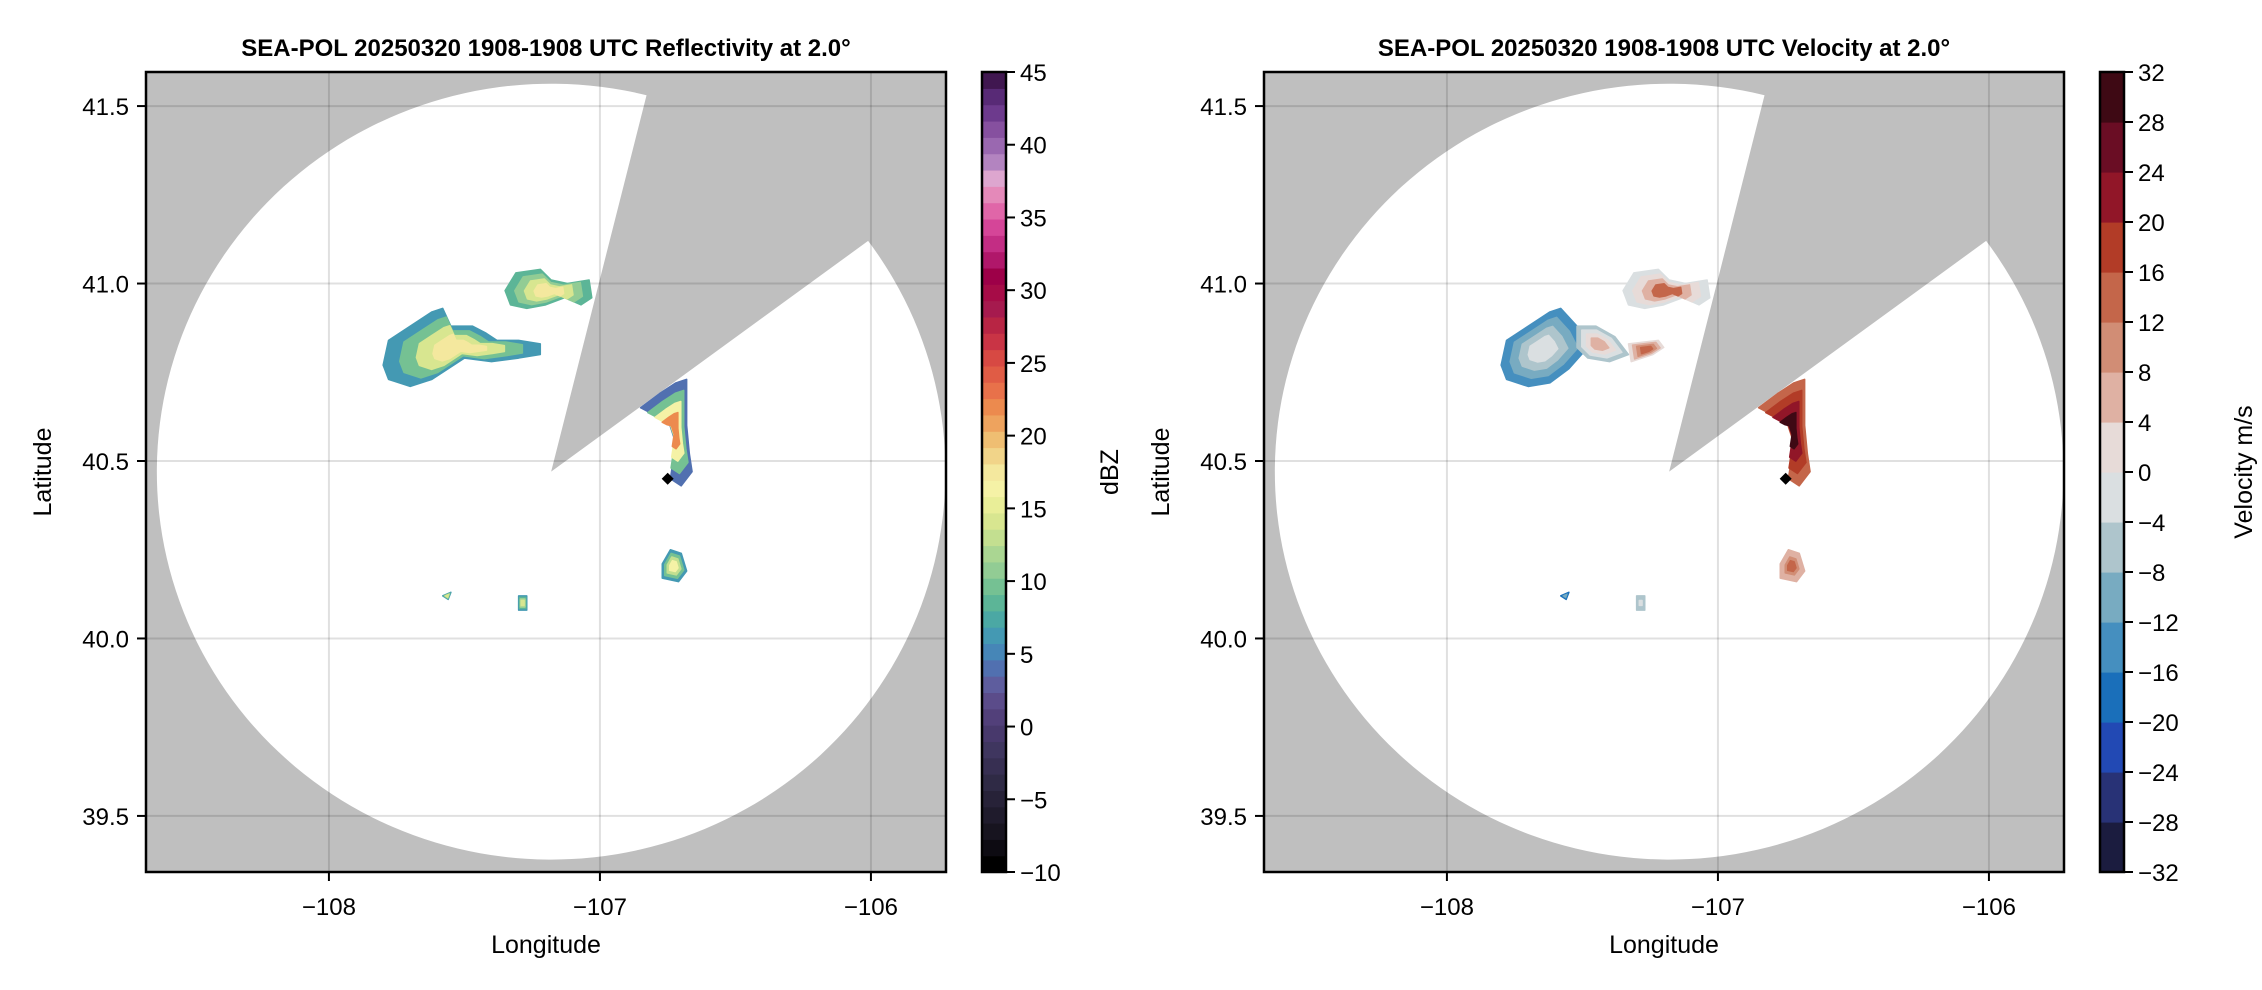 This screenshot has height=990, width=2262. I want to click on colorbar-tick-label: 8, so click(2144, 373).